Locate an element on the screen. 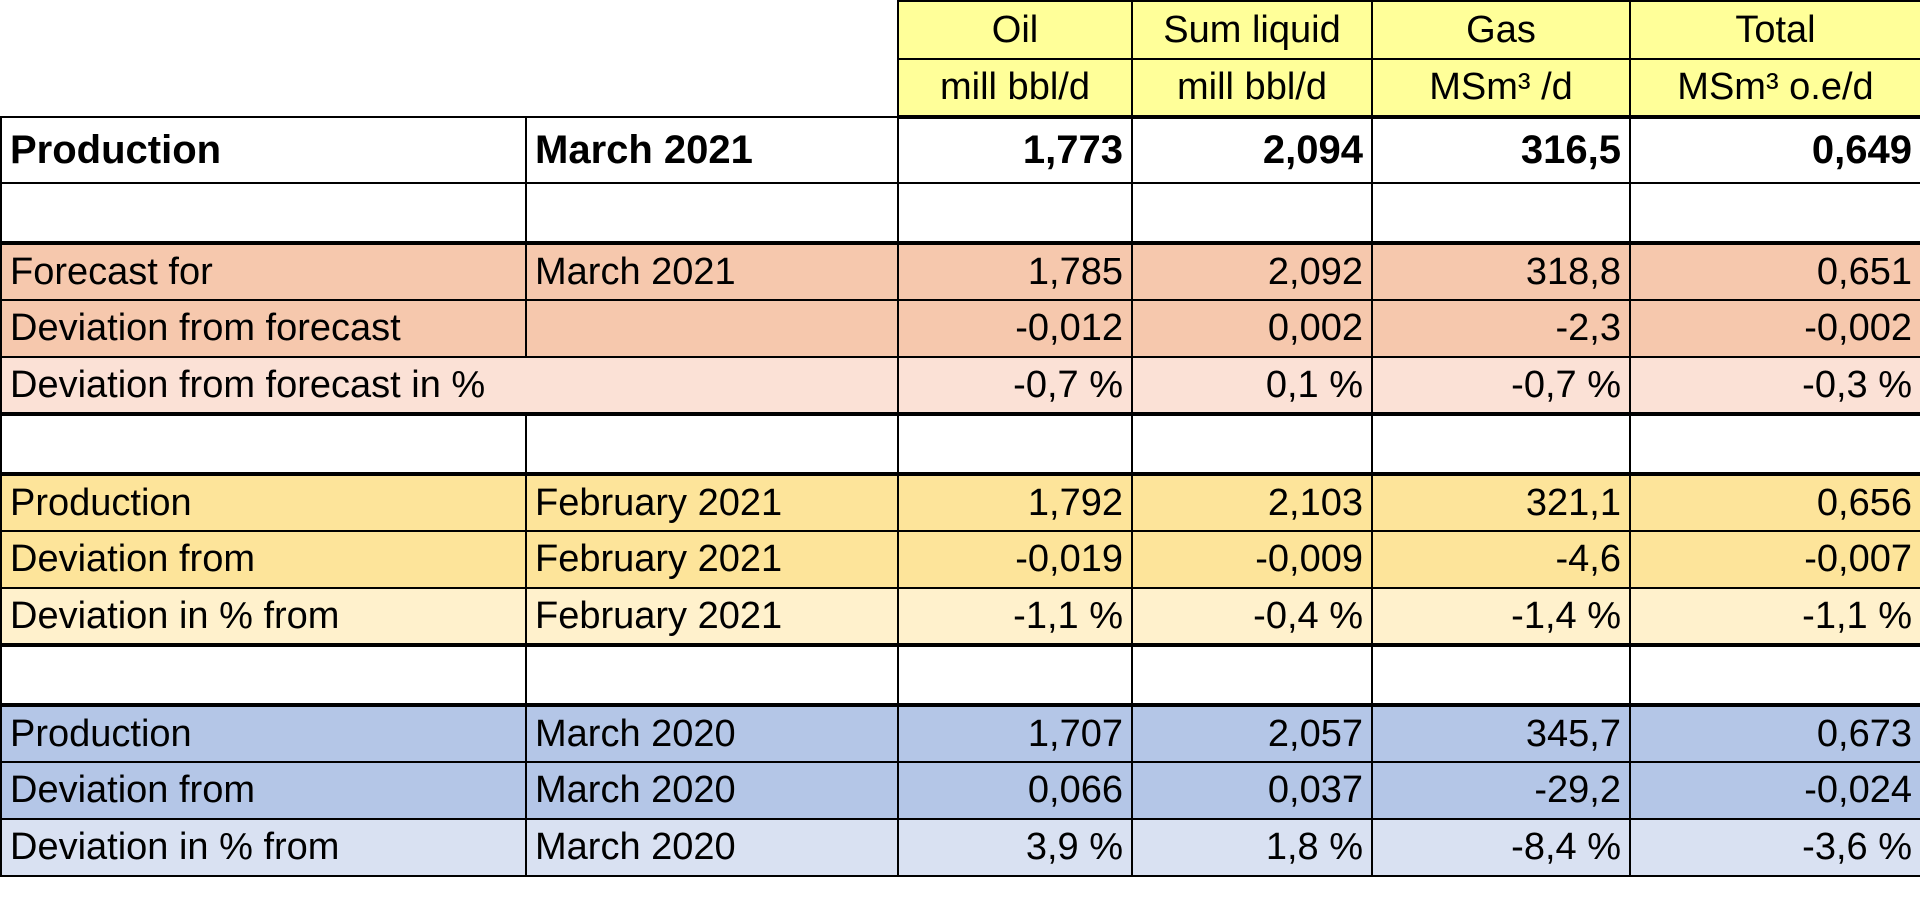 This screenshot has width=1920, height=919. cell-sum-liquid: -0,009 is located at coordinates (1252, 559).